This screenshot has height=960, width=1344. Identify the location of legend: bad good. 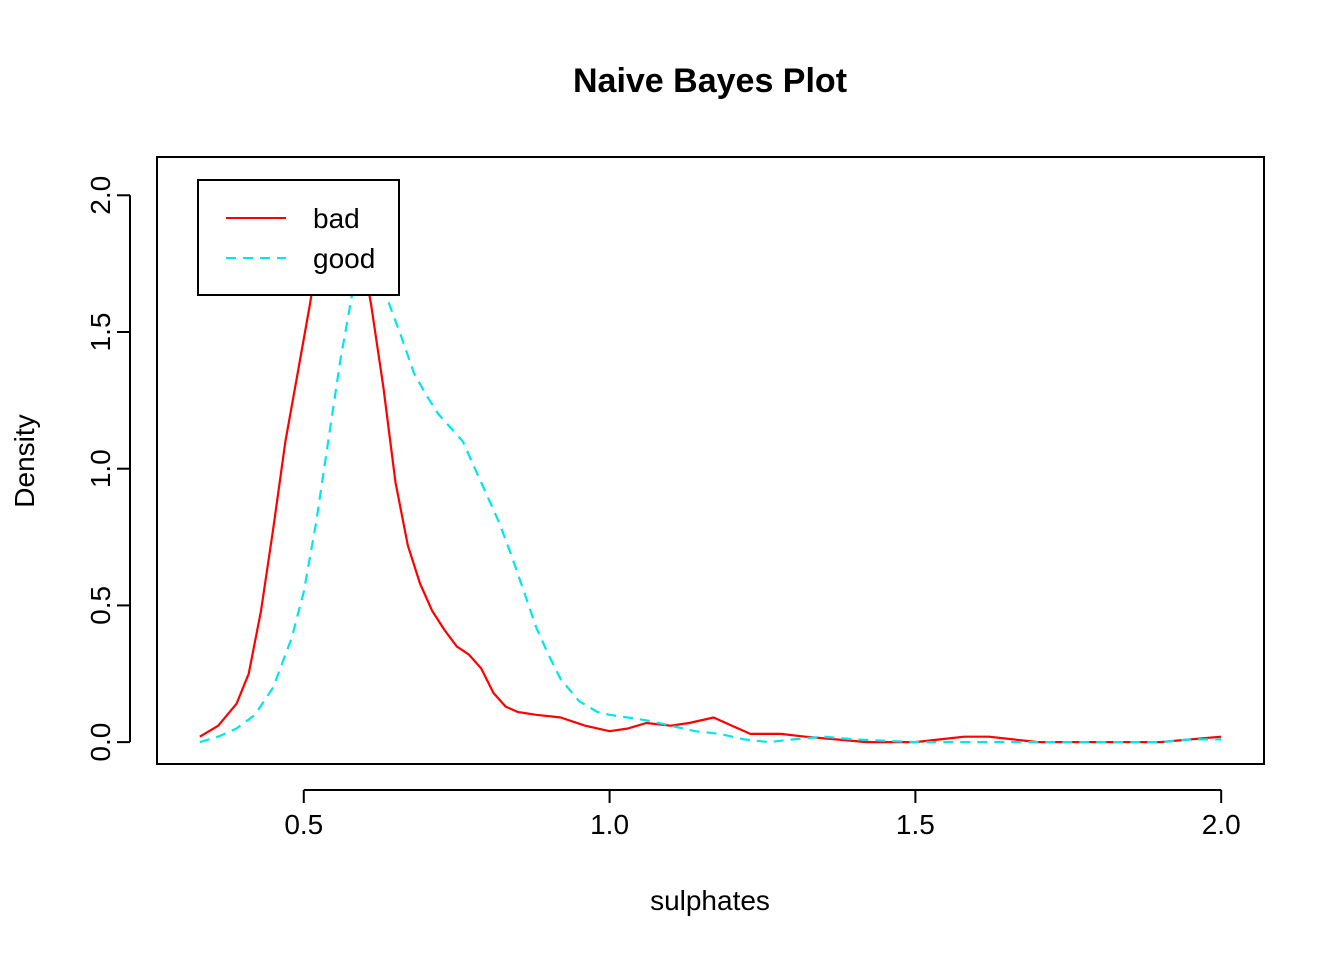
(298, 237).